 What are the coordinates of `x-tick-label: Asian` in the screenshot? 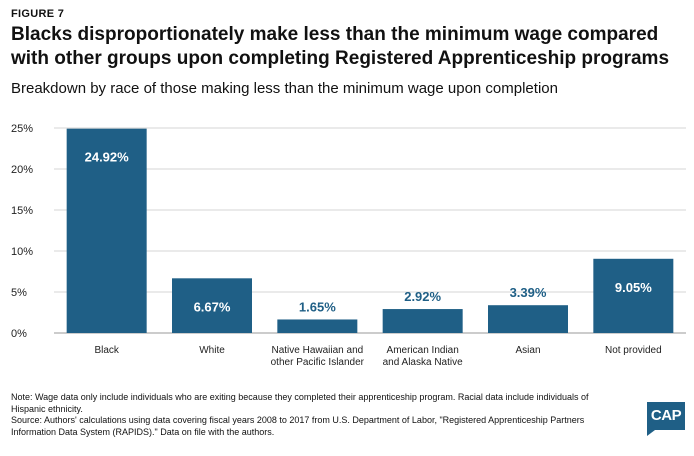 It's located at (527, 350).